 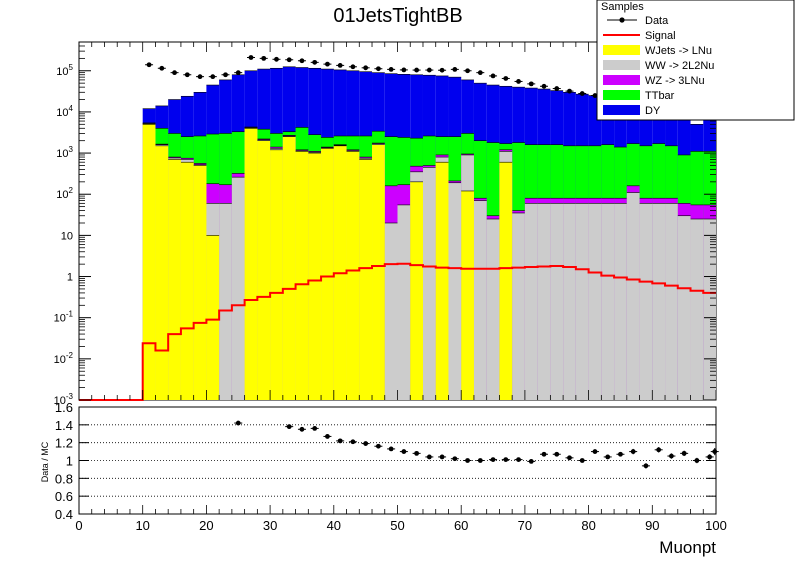 What do you see at coordinates (270, 525) in the screenshot?
I see `x-tick-label: 30` at bounding box center [270, 525].